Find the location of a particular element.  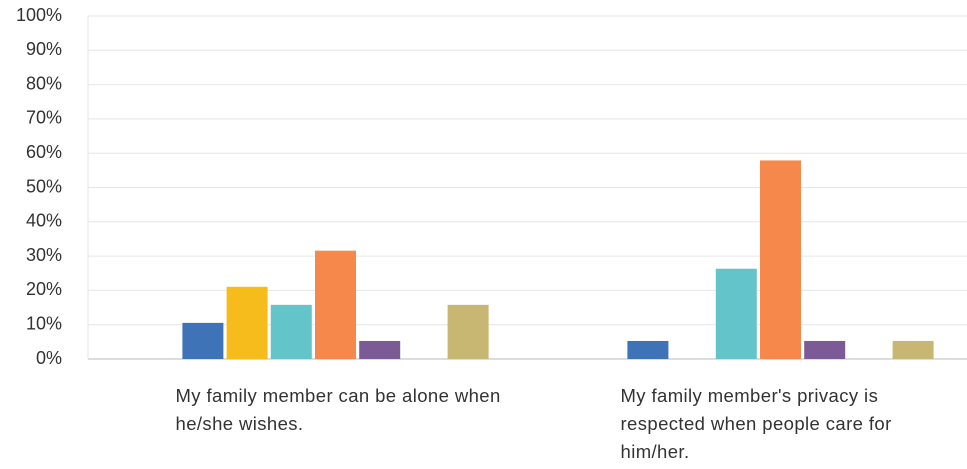

y-tick-label: 40% is located at coordinates (44, 221).